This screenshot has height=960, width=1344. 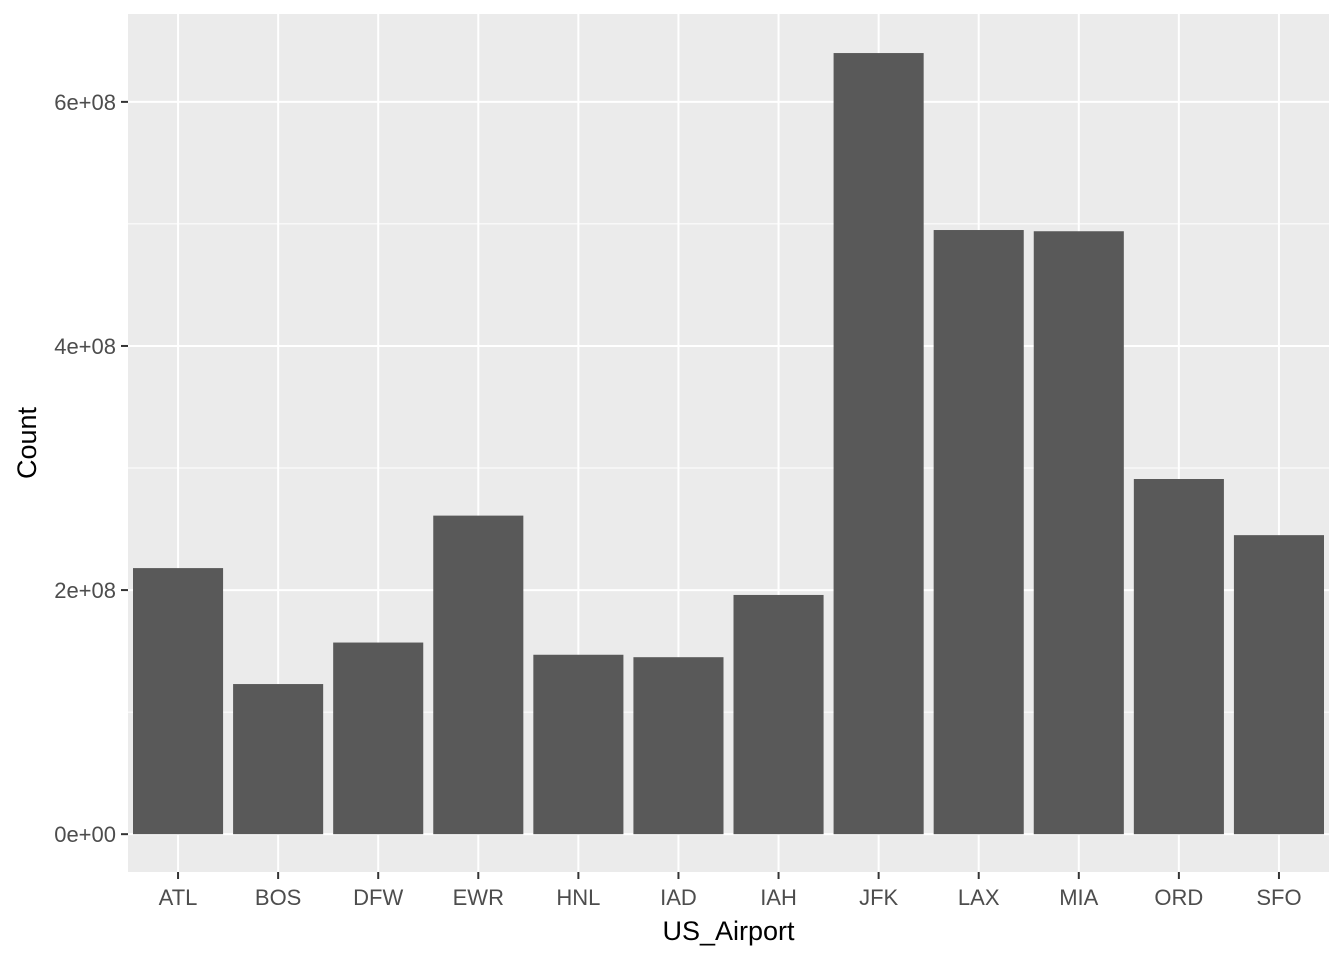 What do you see at coordinates (378, 897) in the screenshot?
I see `x-tick-label: DFW` at bounding box center [378, 897].